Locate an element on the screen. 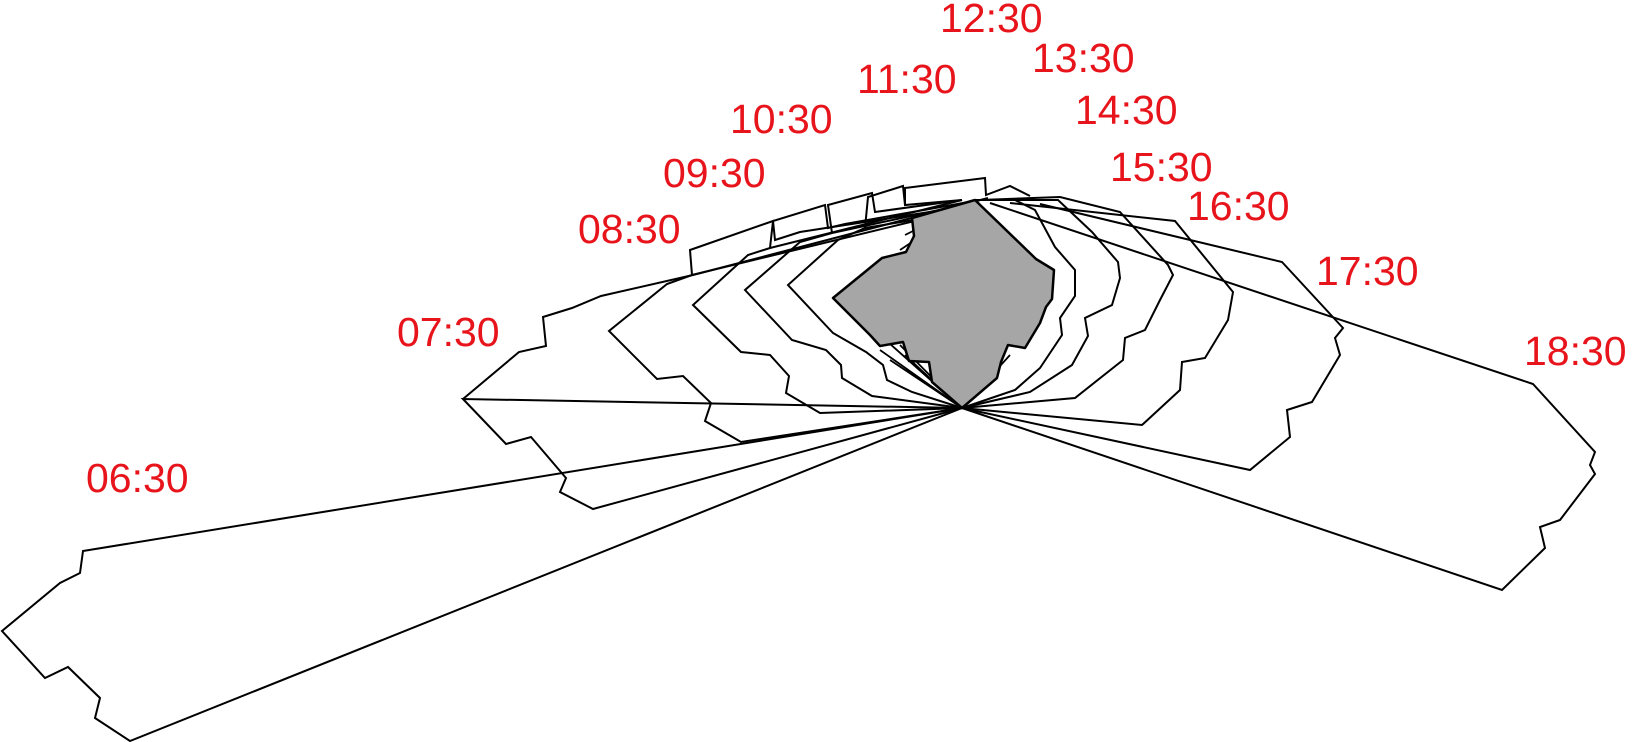 This screenshot has width=1633, height=742. time-label-1630: 16:30 is located at coordinates (1238, 206).